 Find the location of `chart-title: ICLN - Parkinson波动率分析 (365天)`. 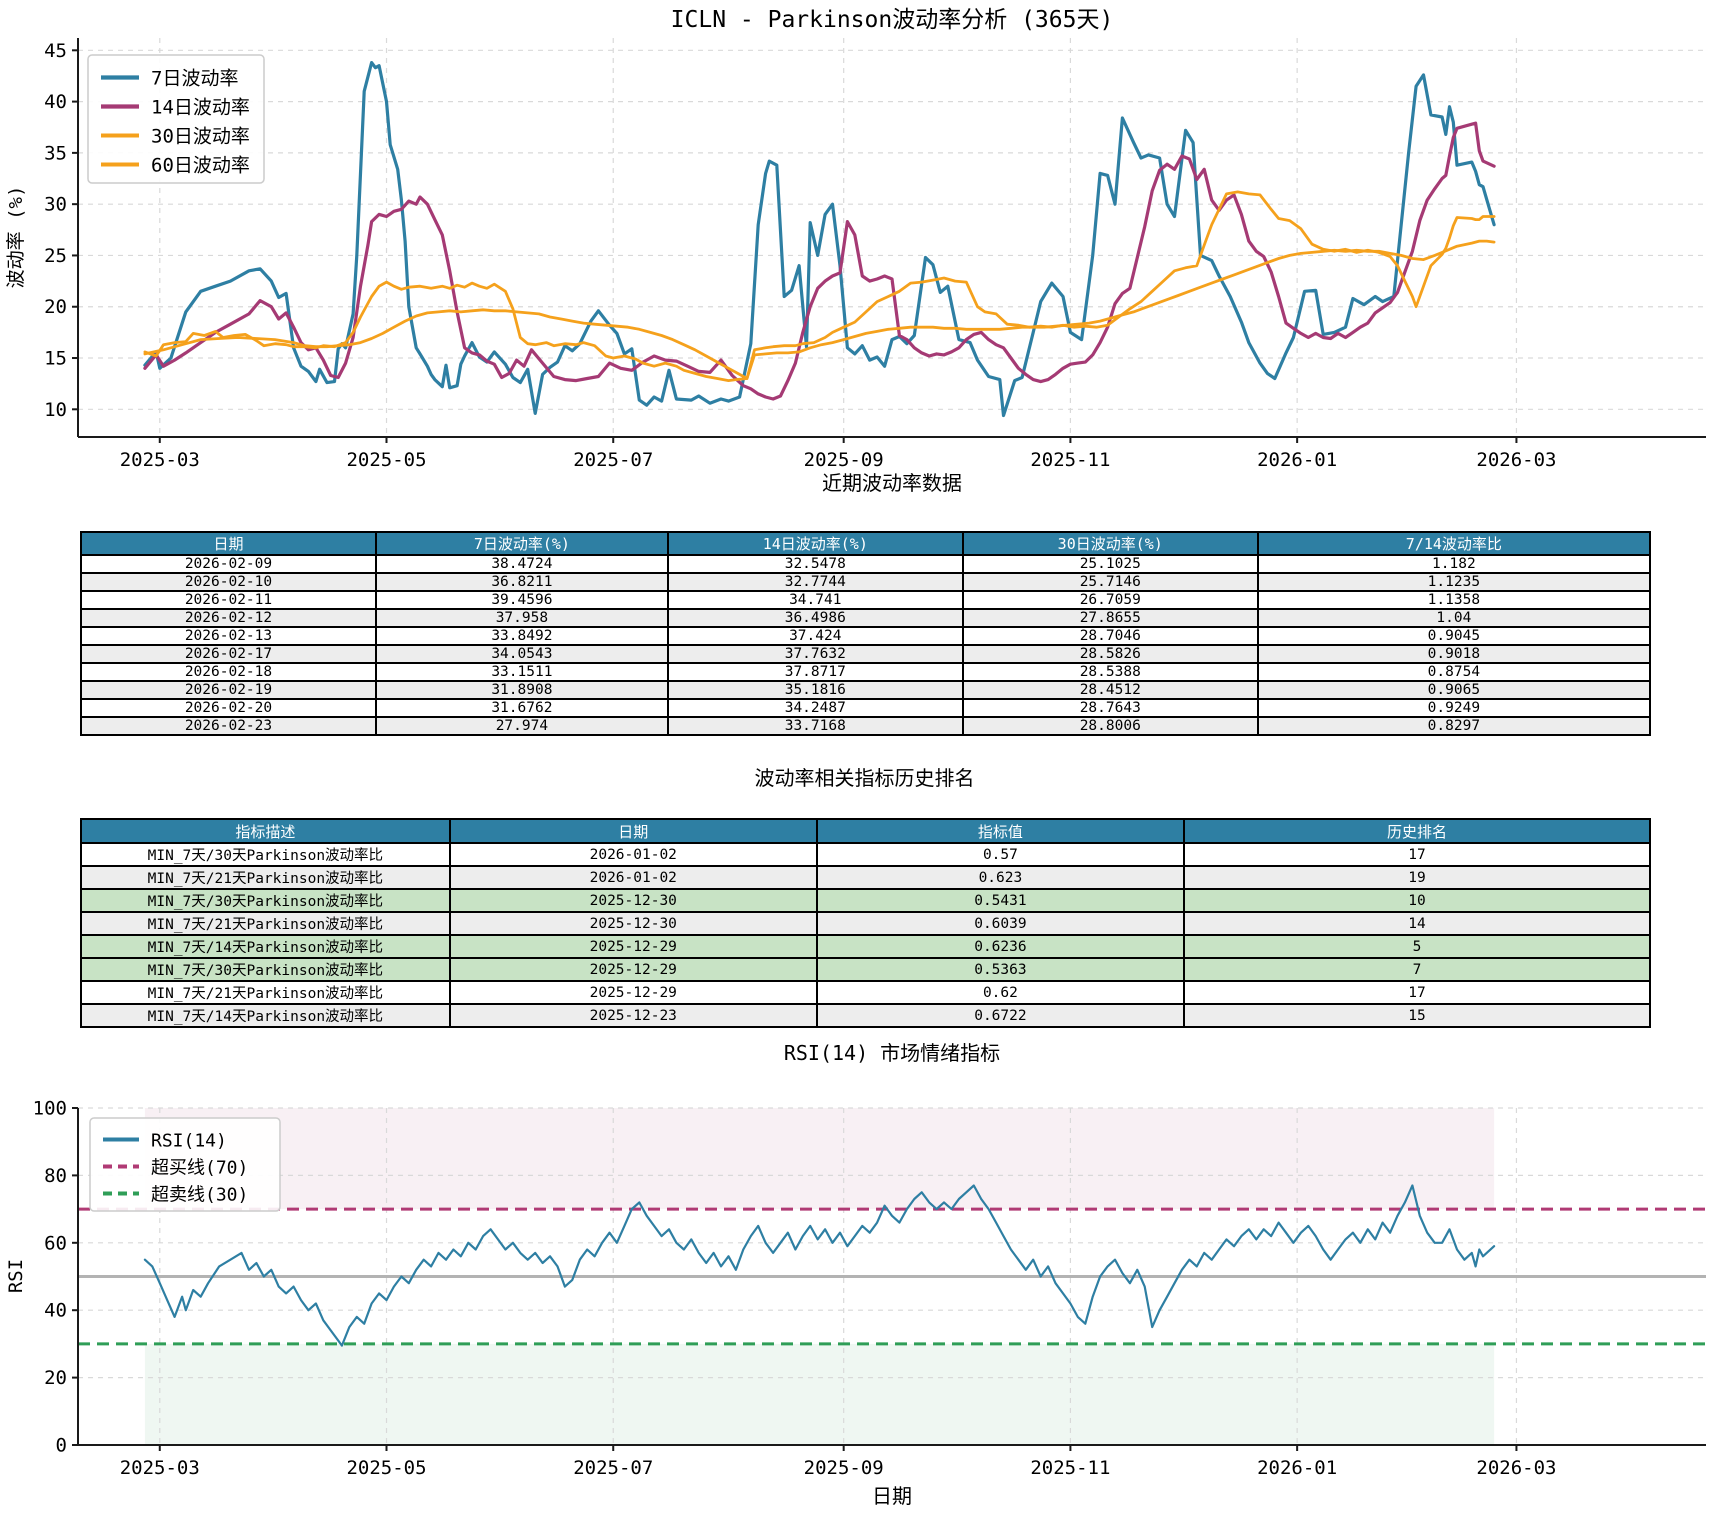

chart-title: ICLN - Parkinson波动率分析 (365天) is located at coordinates (892, 20).